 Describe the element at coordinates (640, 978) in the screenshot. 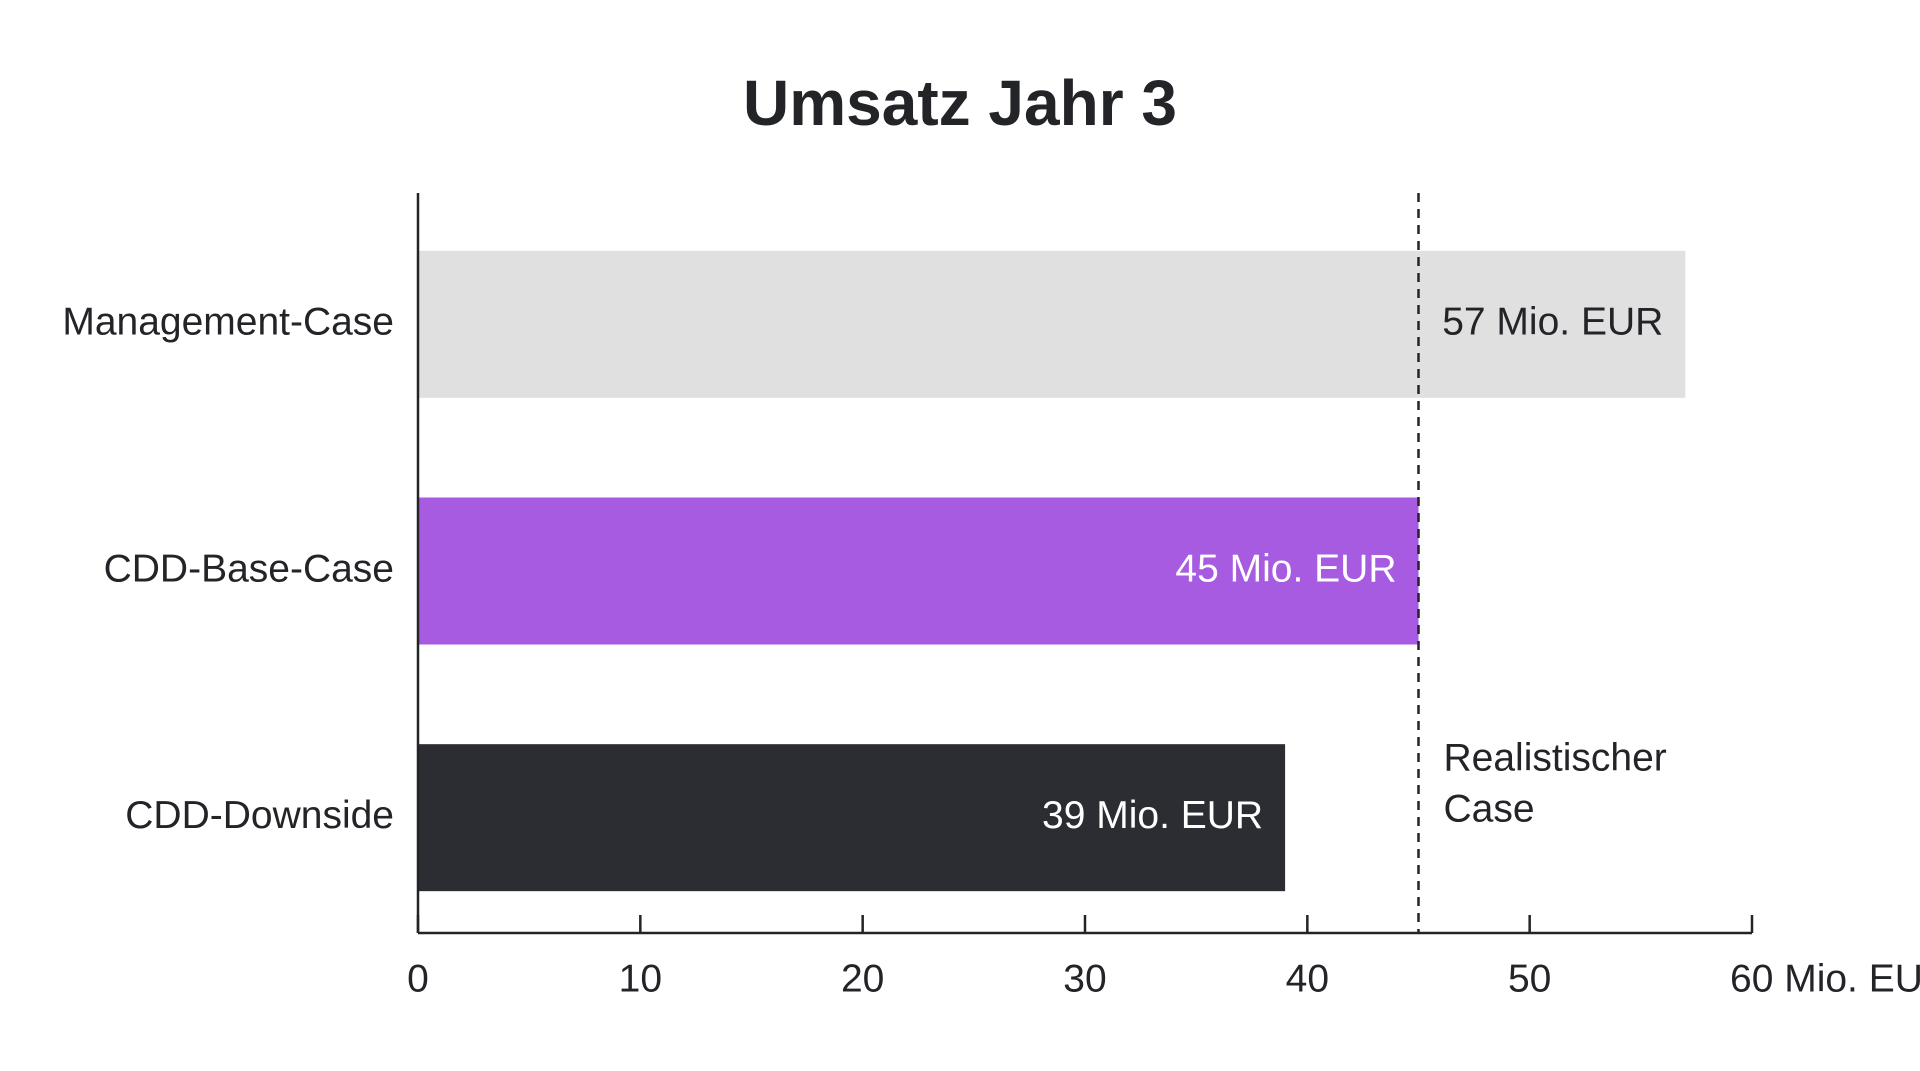

I see `x-tick-label: 10` at that location.